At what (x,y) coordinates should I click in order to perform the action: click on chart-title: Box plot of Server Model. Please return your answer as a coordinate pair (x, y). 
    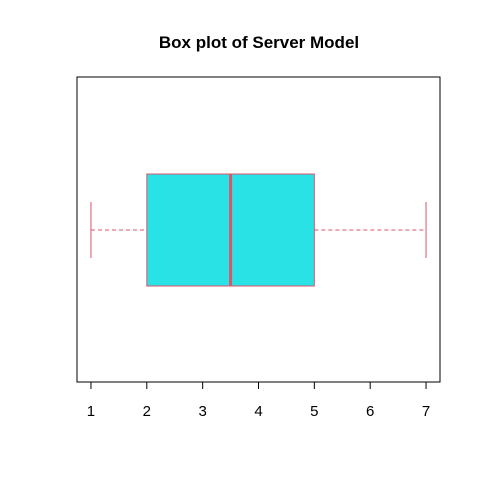
    Looking at the image, I should click on (259, 42).